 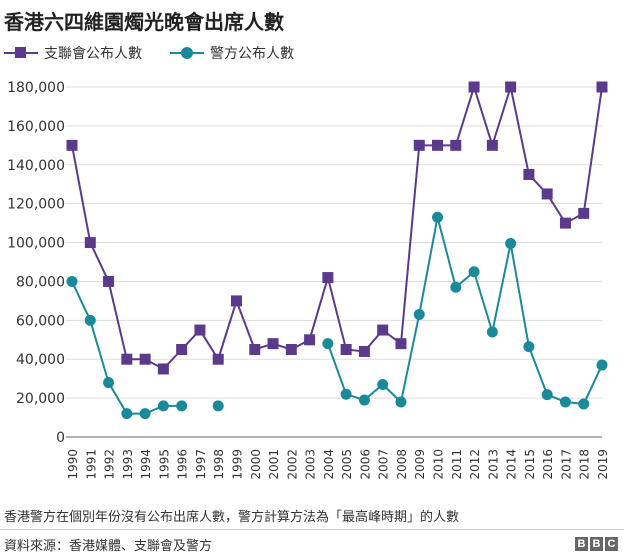 What do you see at coordinates (439, 464) in the screenshot?
I see `x-tick-label: 2010` at bounding box center [439, 464].